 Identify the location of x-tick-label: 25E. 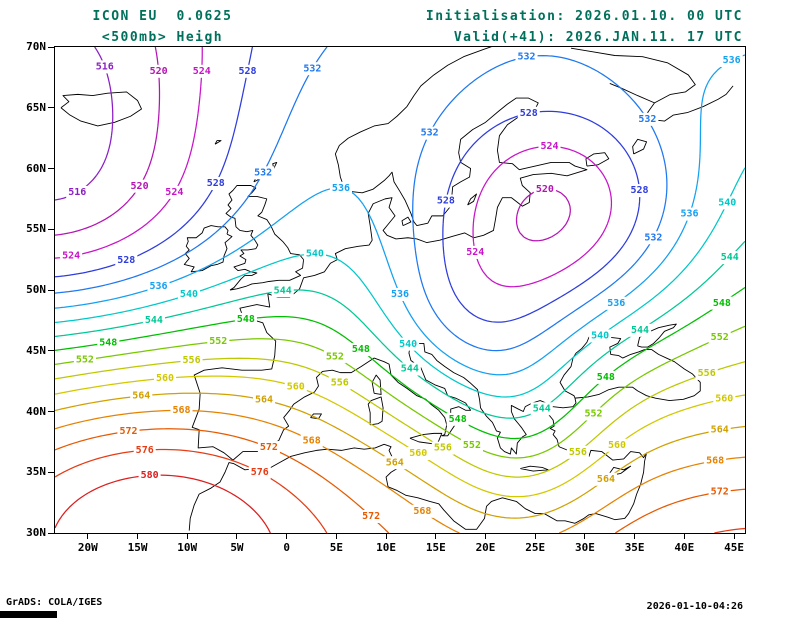
(535, 547).